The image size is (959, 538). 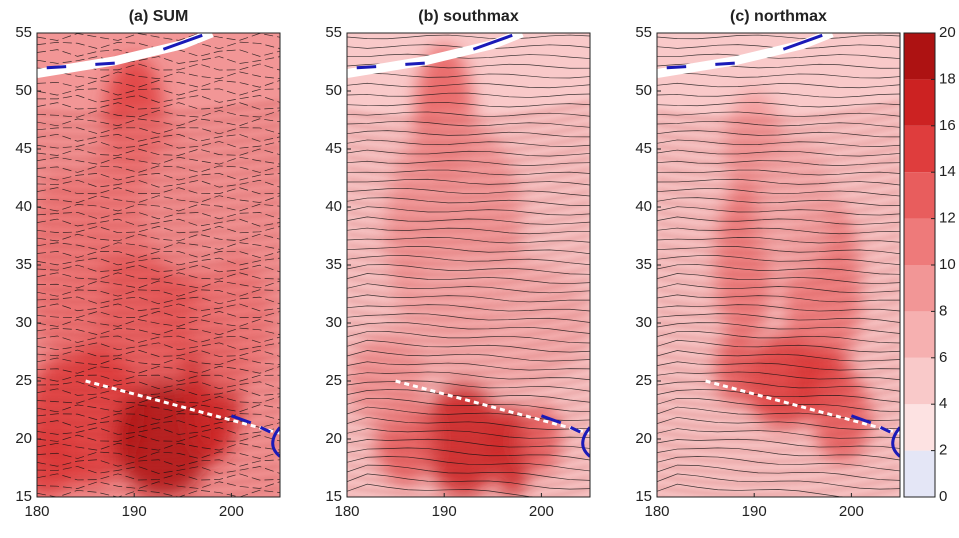 What do you see at coordinates (134, 511) in the screenshot?
I see `x-tick-label: 190` at bounding box center [134, 511].